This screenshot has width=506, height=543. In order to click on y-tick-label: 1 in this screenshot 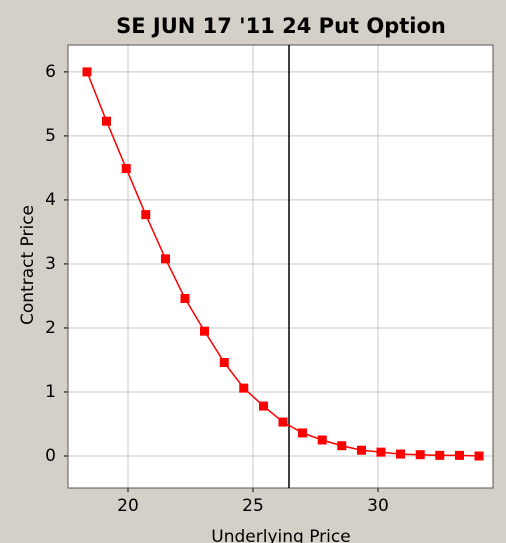, I will do `click(50, 392)`.